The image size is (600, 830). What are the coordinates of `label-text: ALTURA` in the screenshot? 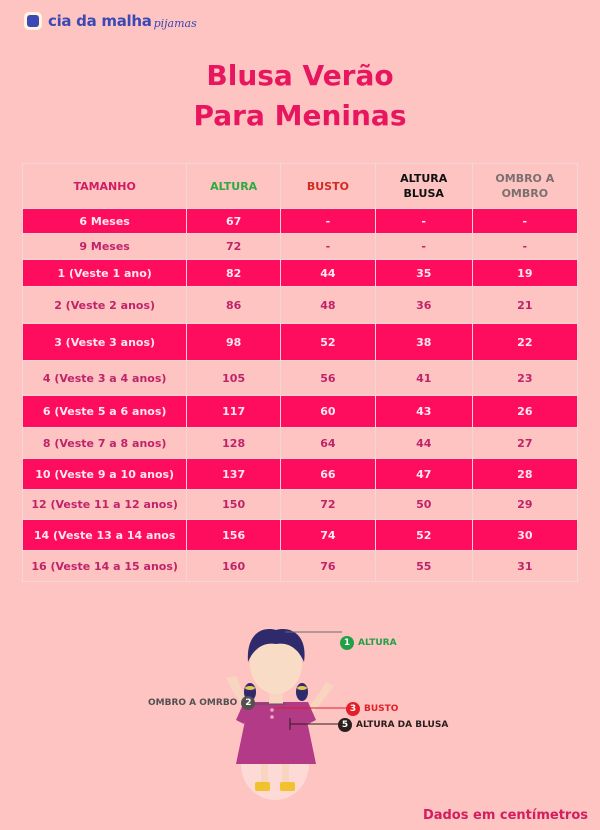 It's located at (377, 643).